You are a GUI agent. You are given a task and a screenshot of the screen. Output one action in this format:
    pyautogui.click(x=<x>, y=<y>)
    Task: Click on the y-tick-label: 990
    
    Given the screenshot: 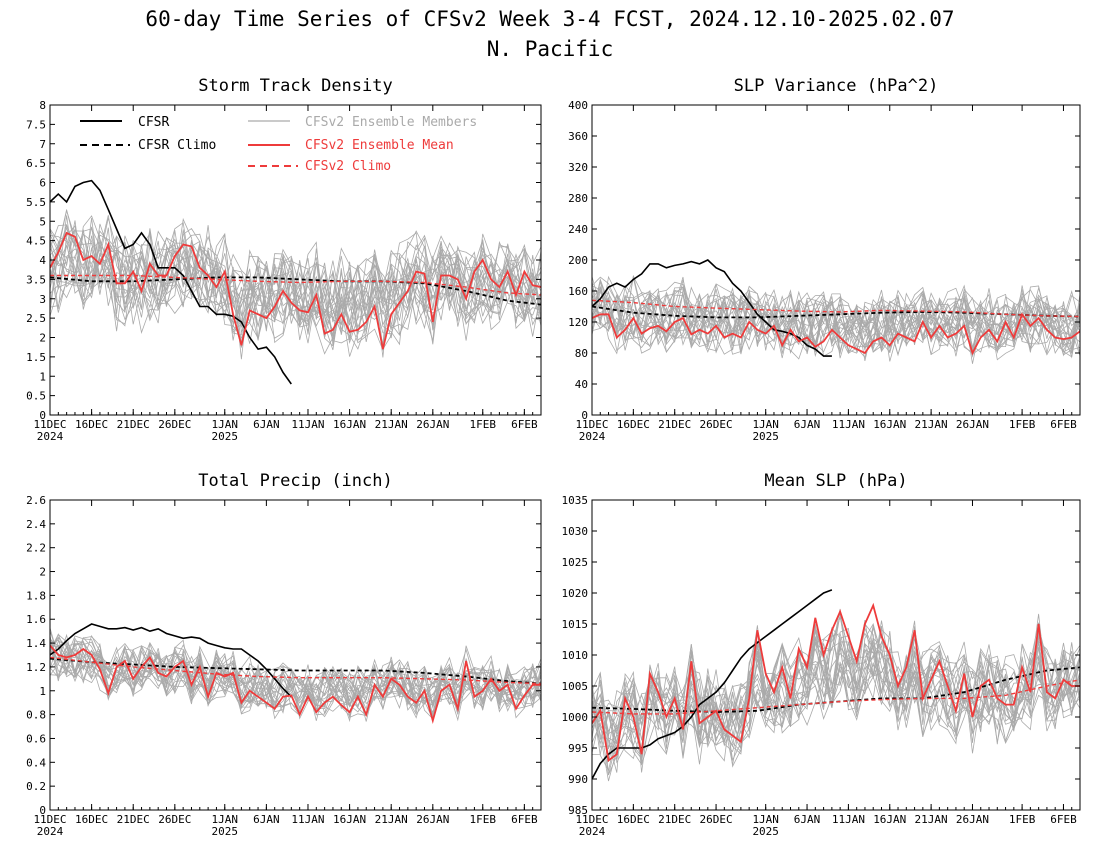 What is the action you would take?
    pyautogui.click(x=578, y=779)
    